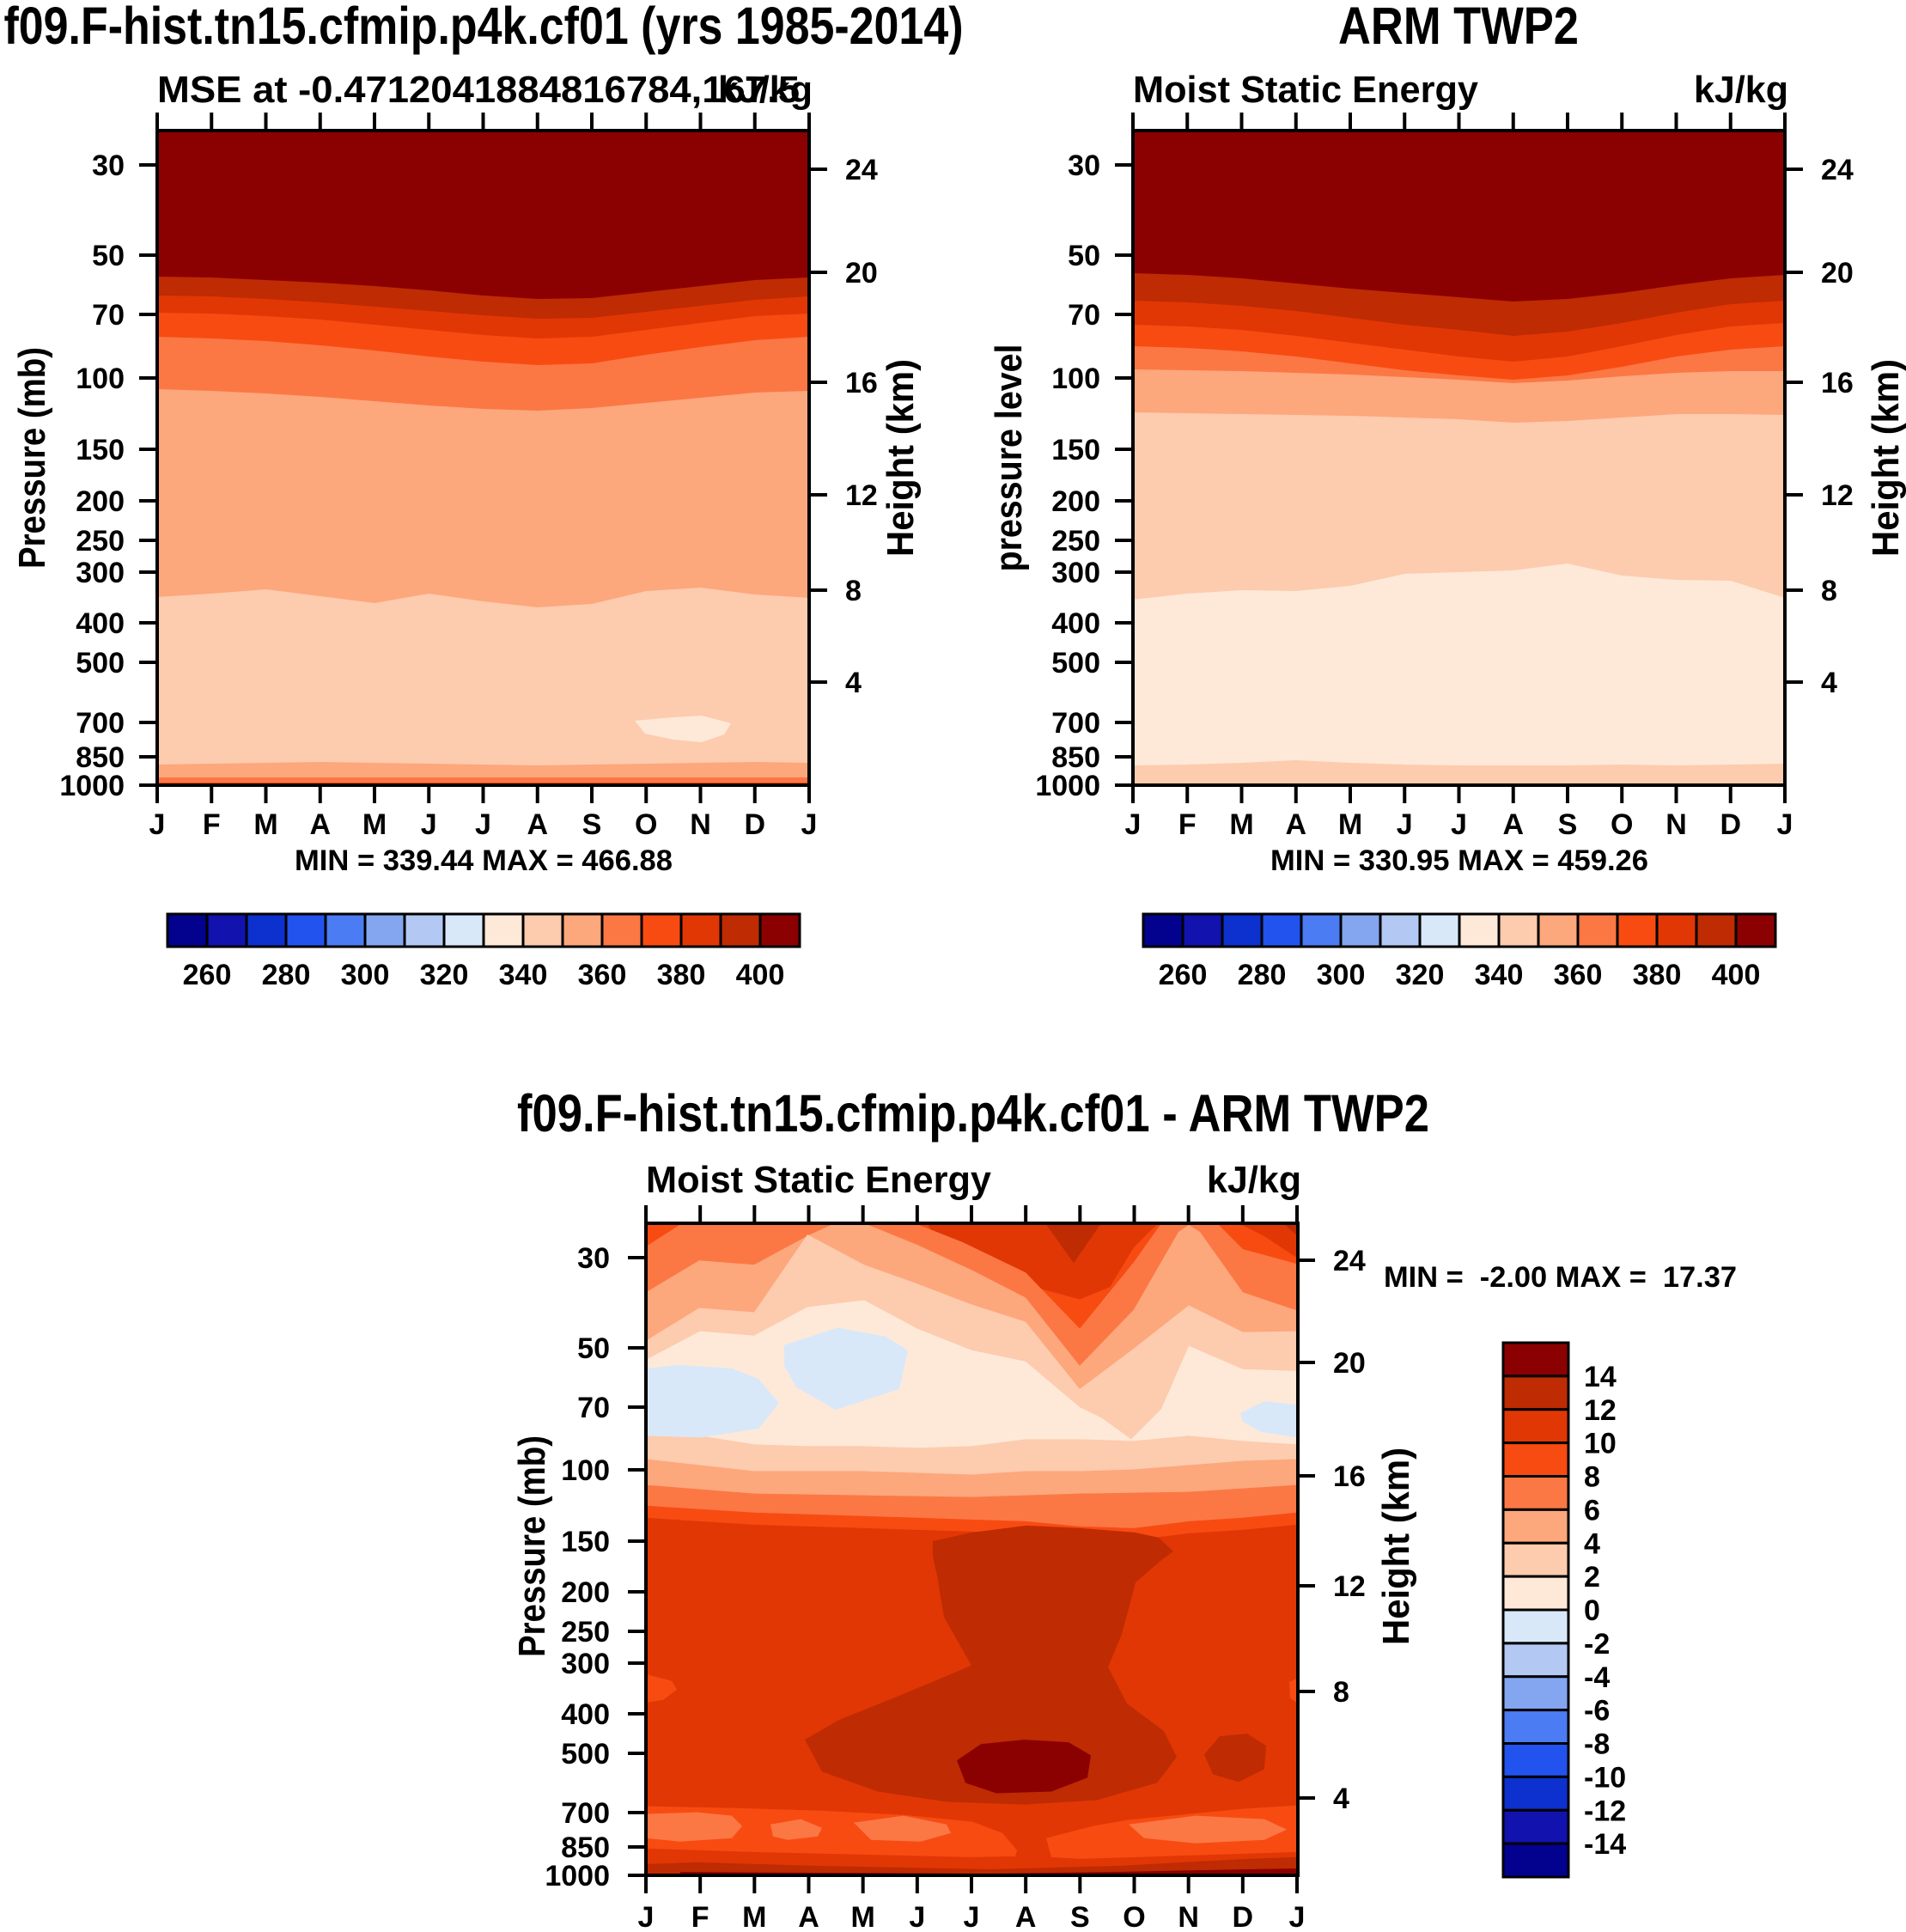 The width and height of the screenshot is (1906, 1932). I want to click on svg-text: -10, so click(1605, 1777).